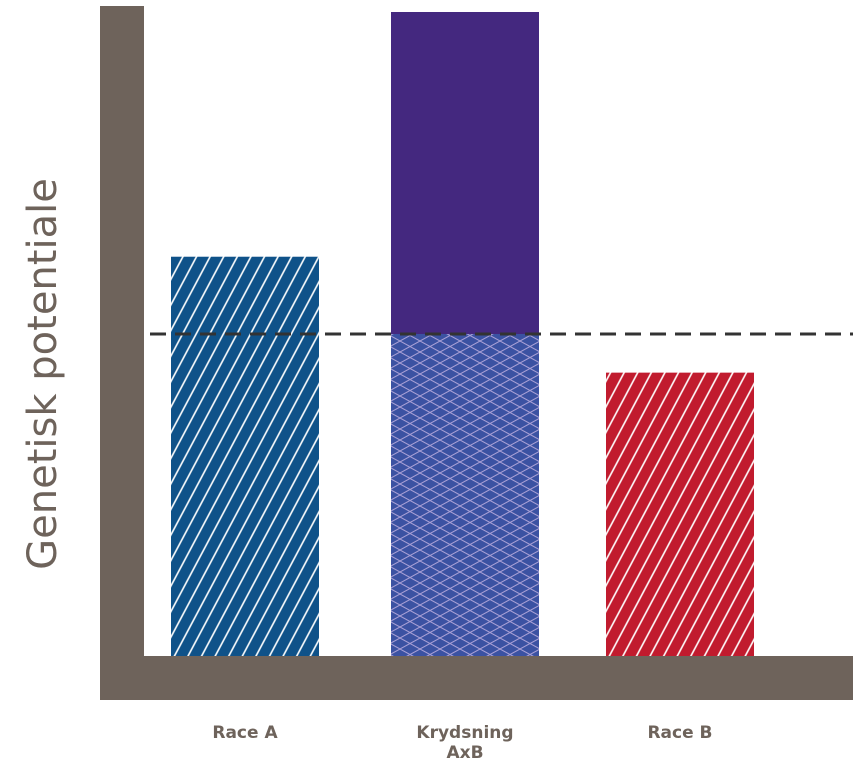 The width and height of the screenshot is (853, 764). What do you see at coordinates (465, 173) in the screenshot?
I see `bar-krydsning-axb-extra` at bounding box center [465, 173].